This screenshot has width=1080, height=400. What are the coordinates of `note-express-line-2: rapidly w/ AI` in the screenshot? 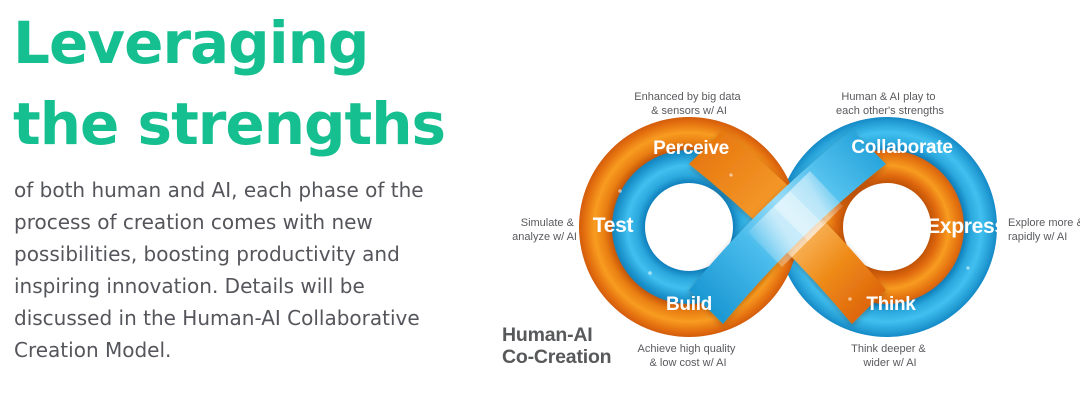 It's located at (1037, 237).